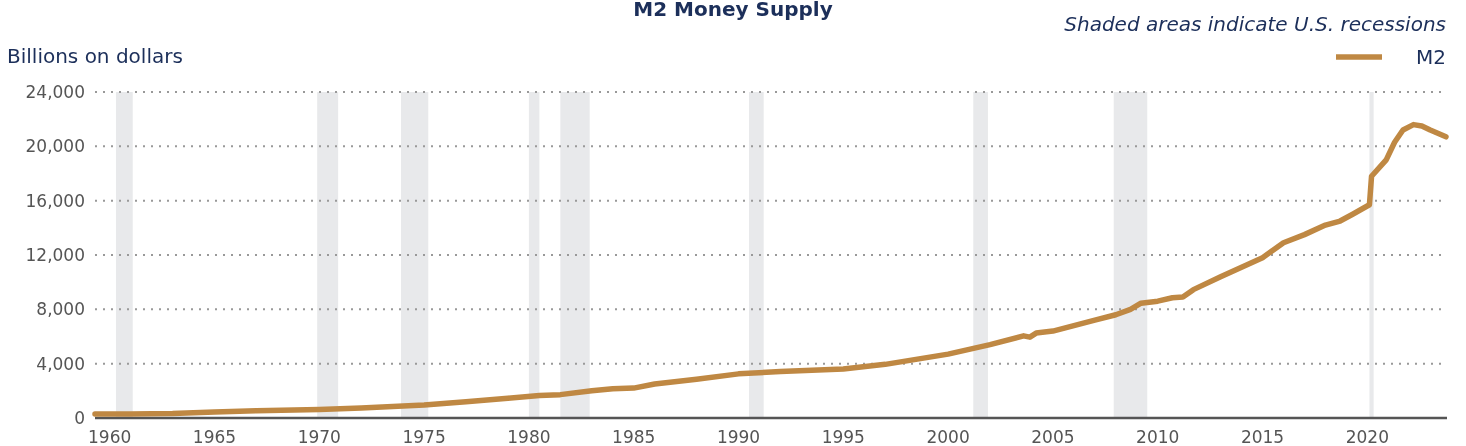 This screenshot has width=1466, height=446. What do you see at coordinates (634, 436) in the screenshot?
I see `x-tick-label: 1985` at bounding box center [634, 436].